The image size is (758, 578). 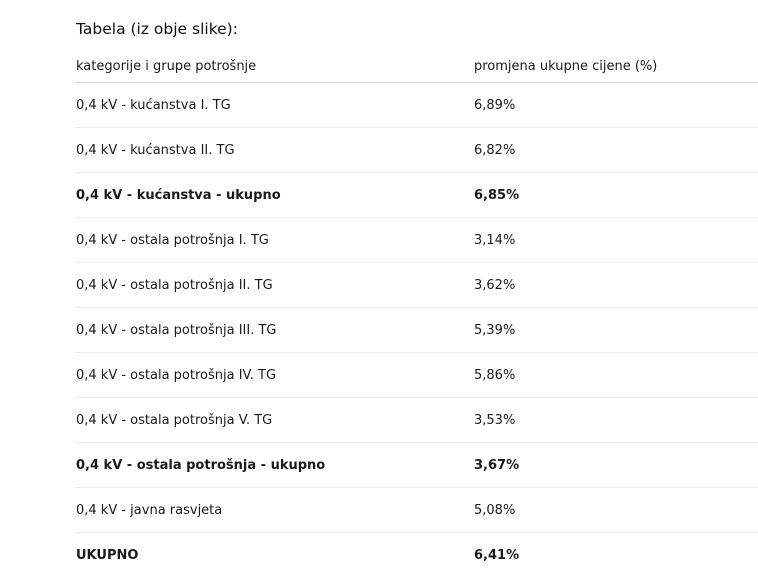 I want to click on change-cell: 6,85%, so click(x=497, y=195).